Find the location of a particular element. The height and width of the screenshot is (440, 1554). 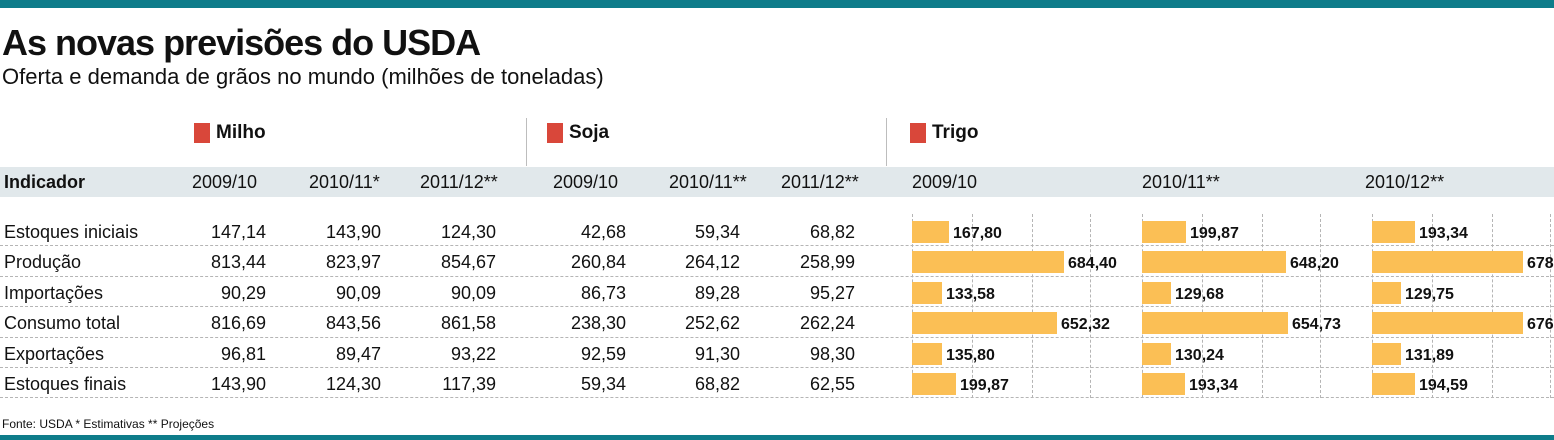

soja-value-cell: 68,82 is located at coordinates (717, 384).